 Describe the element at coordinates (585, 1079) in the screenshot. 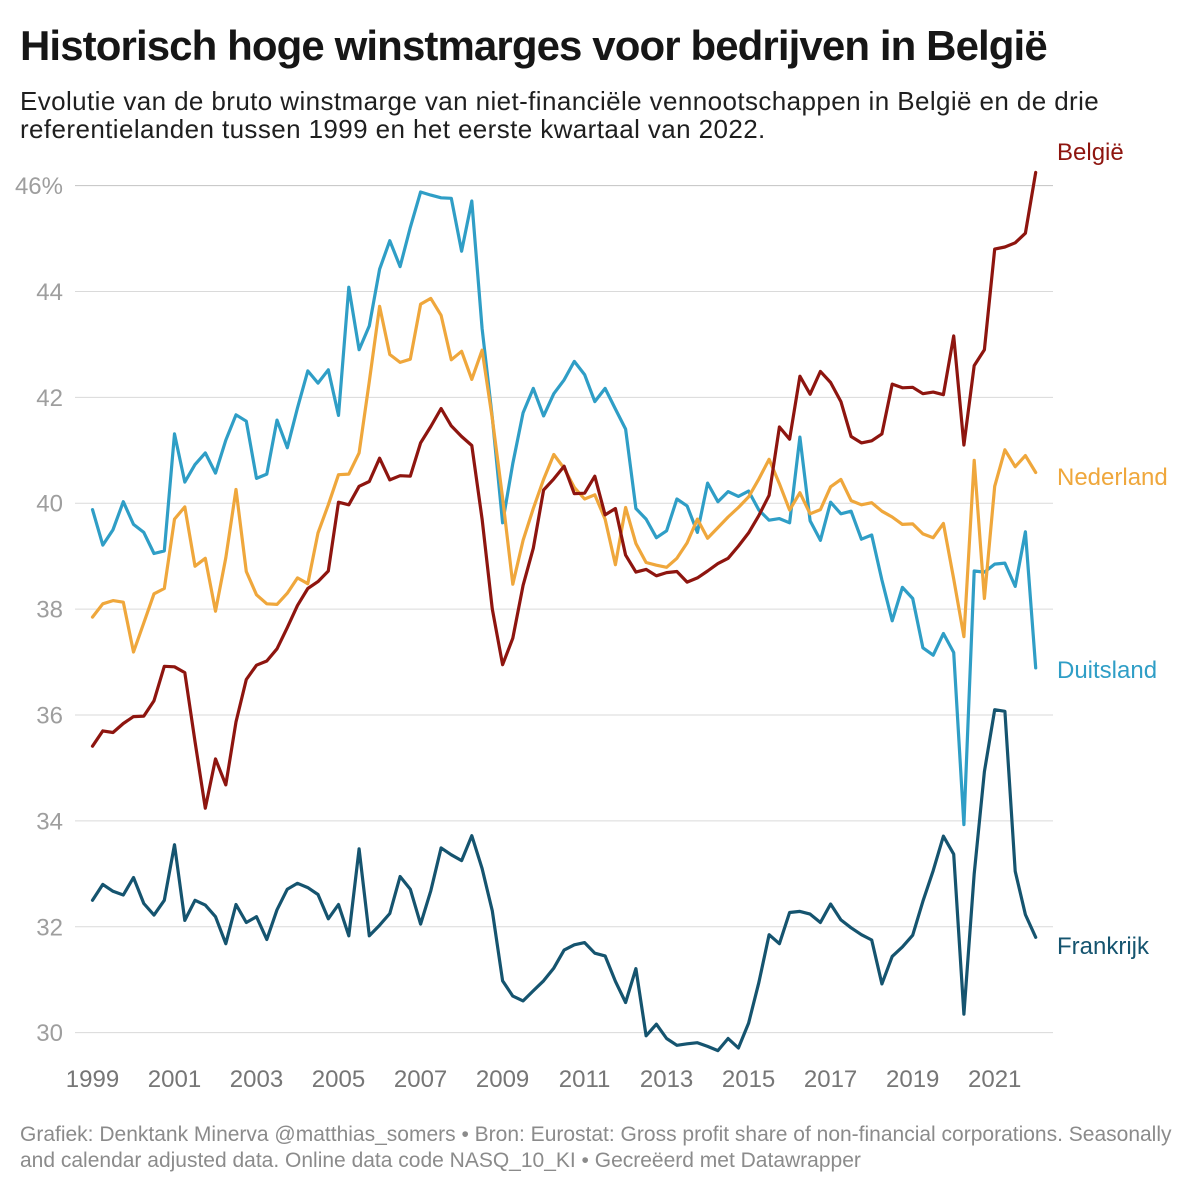

I see `svg-text: 2011` at that location.